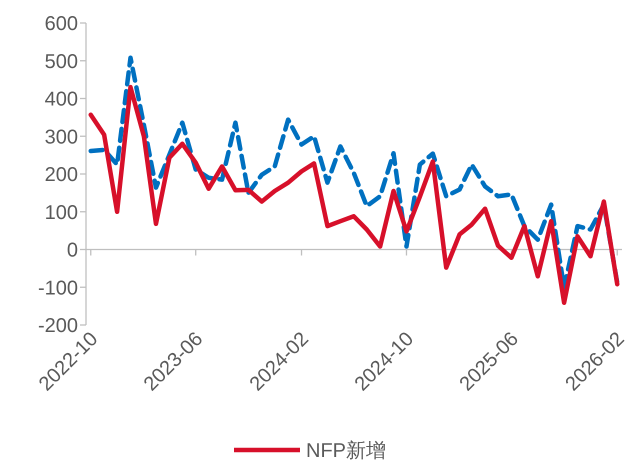 This screenshot has height=460, width=629. What do you see at coordinates (58, 288) in the screenshot?
I see `y-tick-label: -100` at bounding box center [58, 288].